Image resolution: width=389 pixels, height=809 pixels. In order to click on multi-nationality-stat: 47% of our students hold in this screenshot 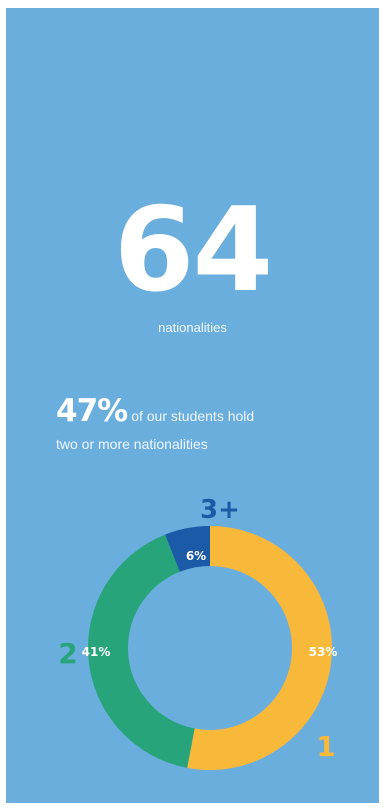, I will do `click(216, 411)`.